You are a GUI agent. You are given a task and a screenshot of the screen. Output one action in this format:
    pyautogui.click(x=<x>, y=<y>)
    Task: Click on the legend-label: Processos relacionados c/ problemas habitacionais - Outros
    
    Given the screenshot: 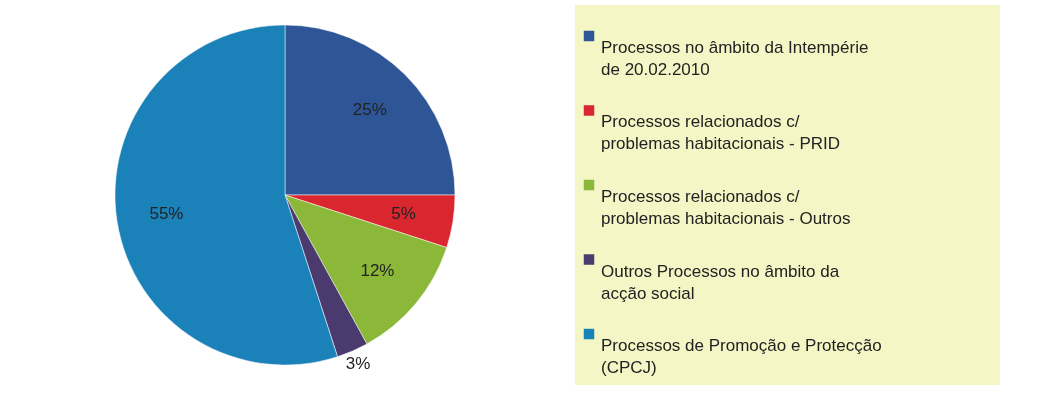 What is the action you would take?
    pyautogui.click(x=726, y=207)
    